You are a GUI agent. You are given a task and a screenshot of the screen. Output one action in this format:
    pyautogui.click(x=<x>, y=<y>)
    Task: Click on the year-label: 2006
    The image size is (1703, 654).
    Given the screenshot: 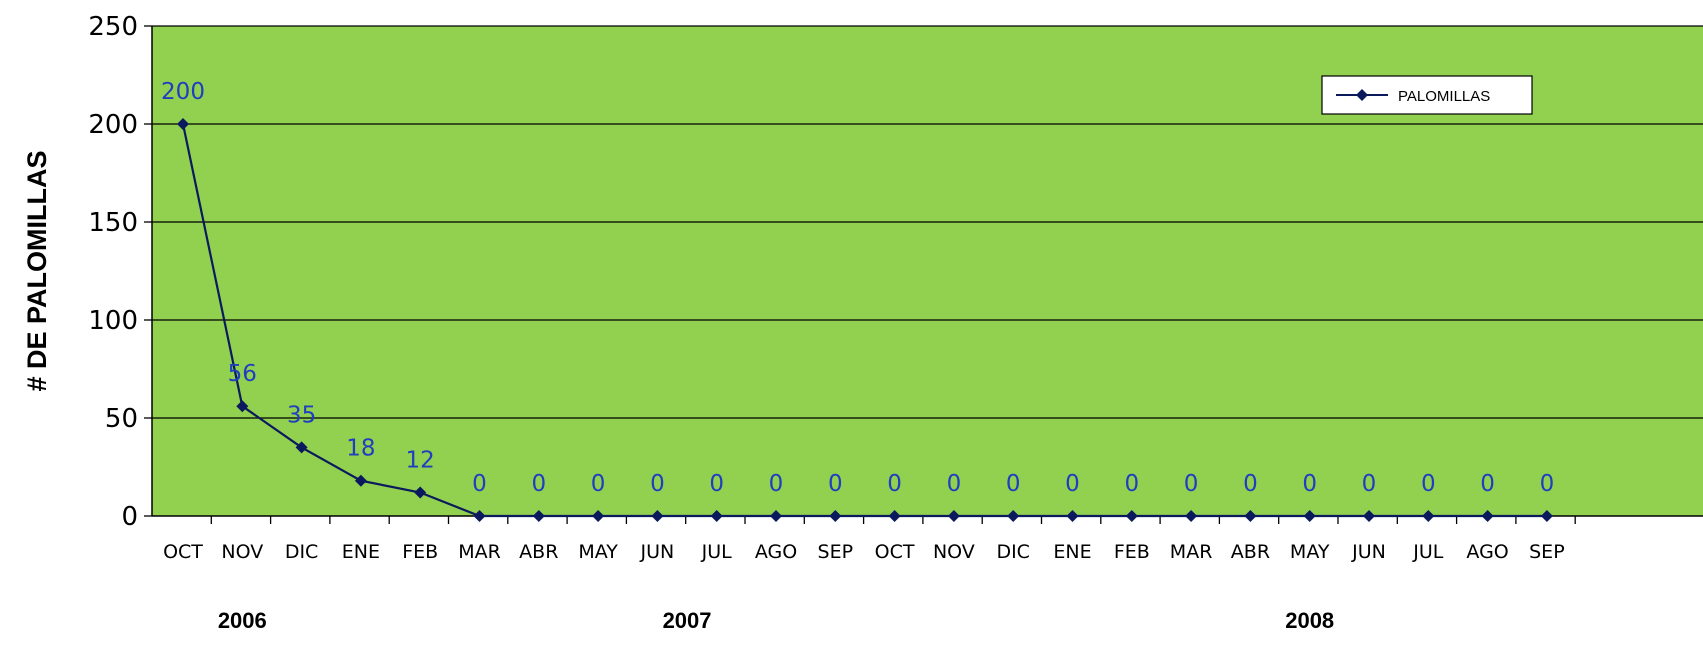 What is the action you would take?
    pyautogui.click(x=242, y=620)
    